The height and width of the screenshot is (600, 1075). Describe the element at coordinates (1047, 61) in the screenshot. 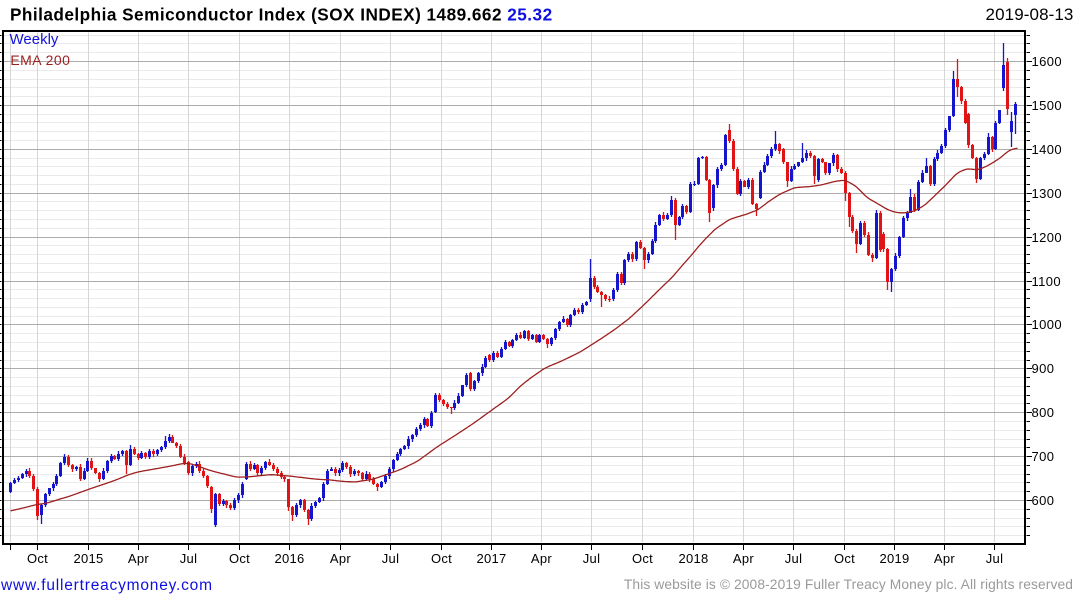

I see `svg-text: 1600` at that location.